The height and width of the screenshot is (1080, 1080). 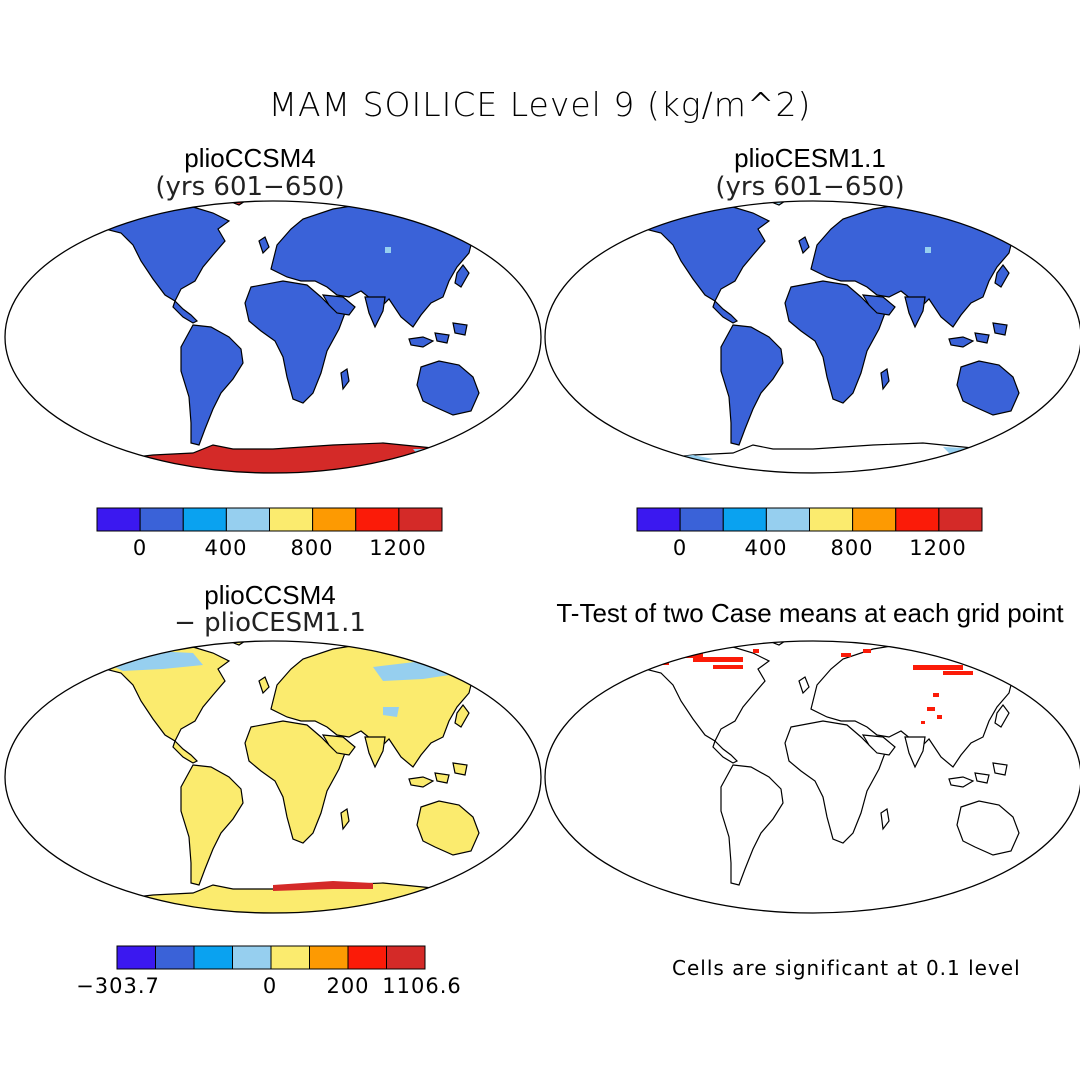 I want to click on map-panel3, so click(x=273, y=777).